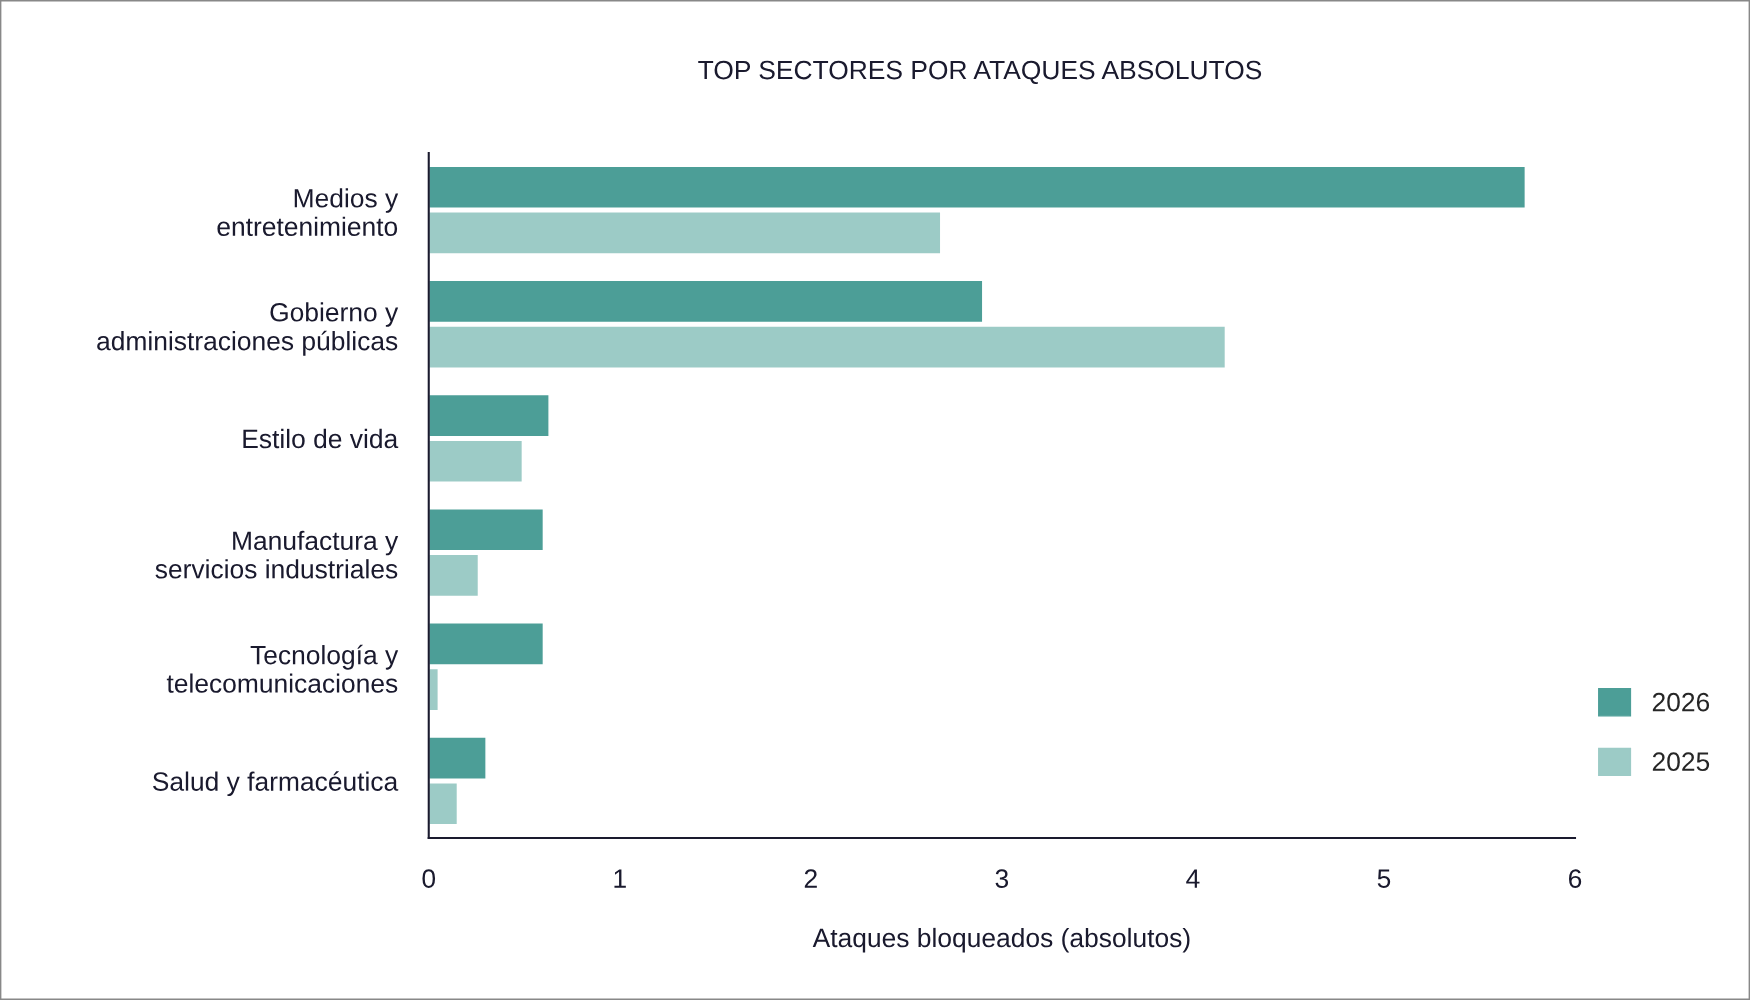 This screenshot has height=1000, width=1750. What do you see at coordinates (277, 554) in the screenshot?
I see `y-tick-label: Manufactura y servicios industriales` at bounding box center [277, 554].